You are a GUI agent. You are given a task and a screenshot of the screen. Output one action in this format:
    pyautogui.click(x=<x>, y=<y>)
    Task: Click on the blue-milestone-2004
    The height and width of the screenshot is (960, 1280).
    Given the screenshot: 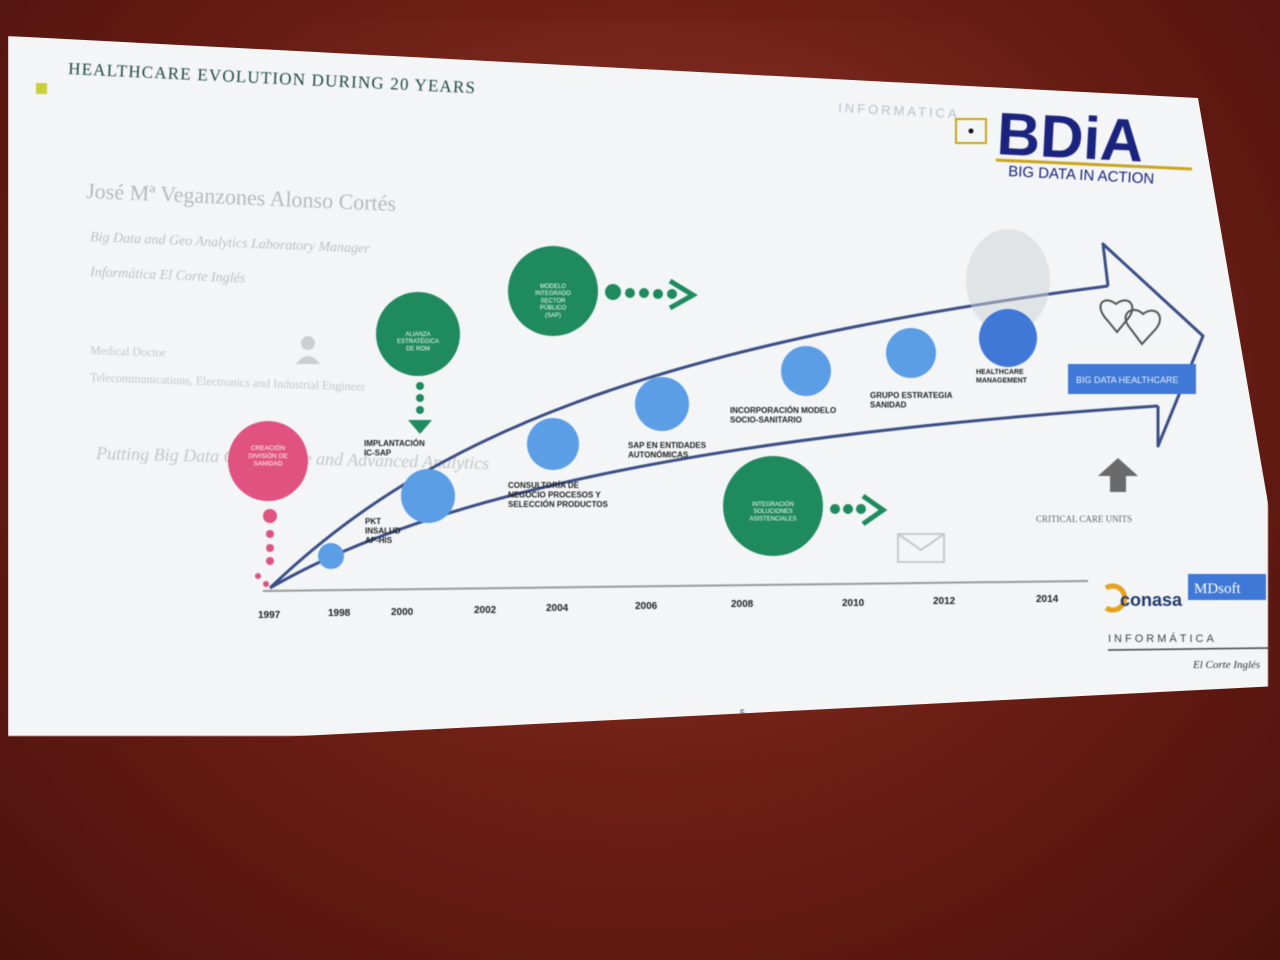 What is the action you would take?
    pyautogui.click(x=553, y=444)
    